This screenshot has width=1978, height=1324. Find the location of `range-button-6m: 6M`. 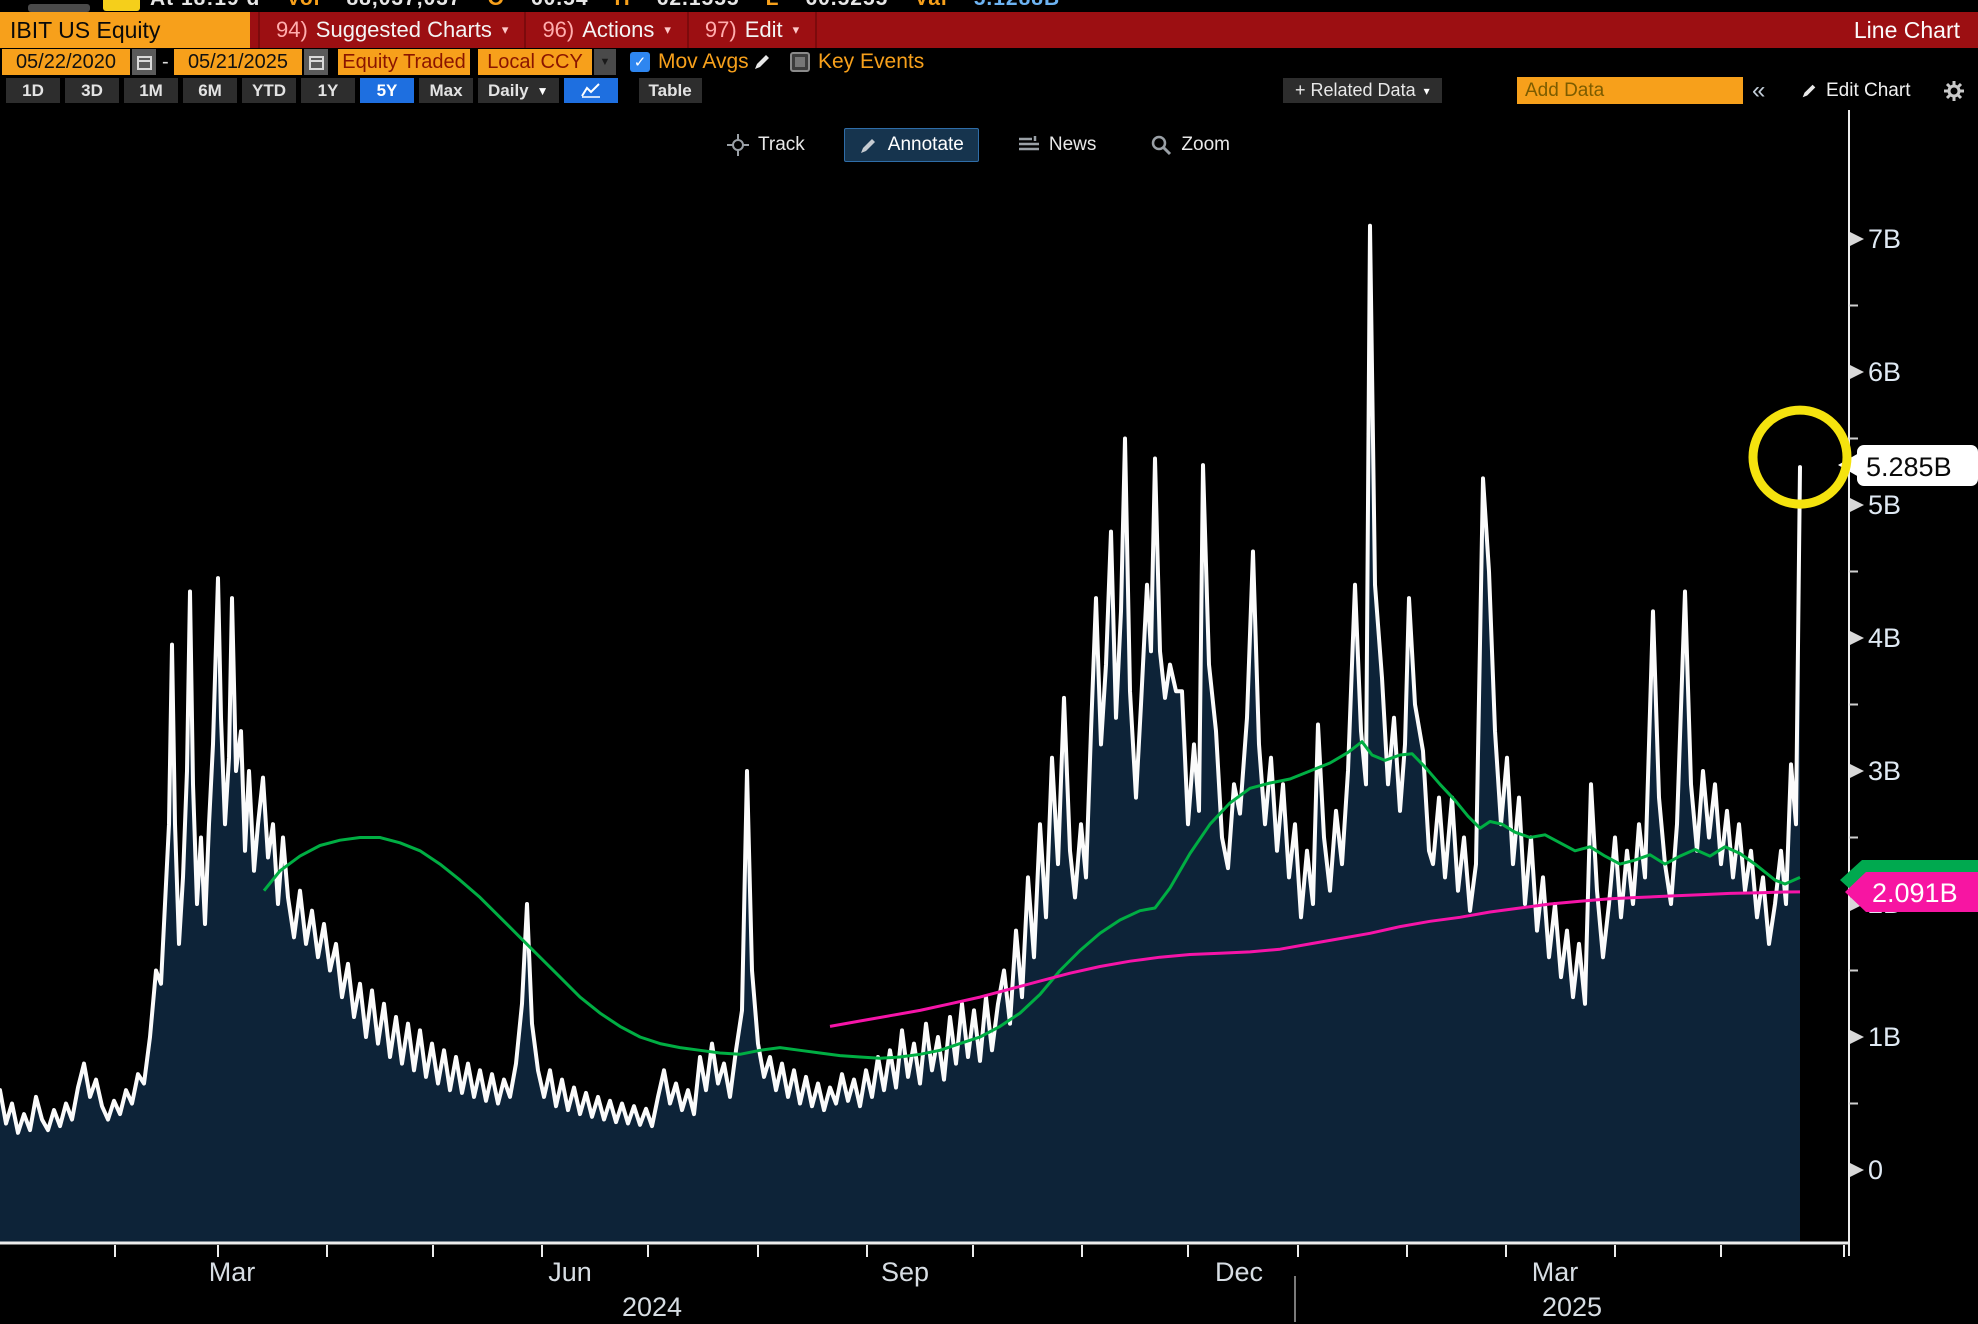

range-button-6m: 6M is located at coordinates (210, 90).